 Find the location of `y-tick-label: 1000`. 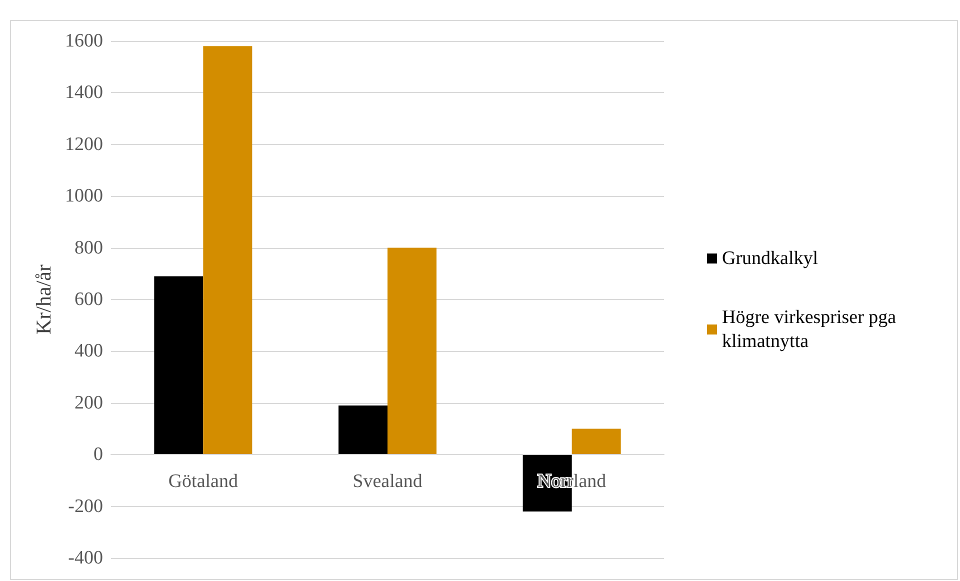

y-tick-label: 1000 is located at coordinates (84, 196).